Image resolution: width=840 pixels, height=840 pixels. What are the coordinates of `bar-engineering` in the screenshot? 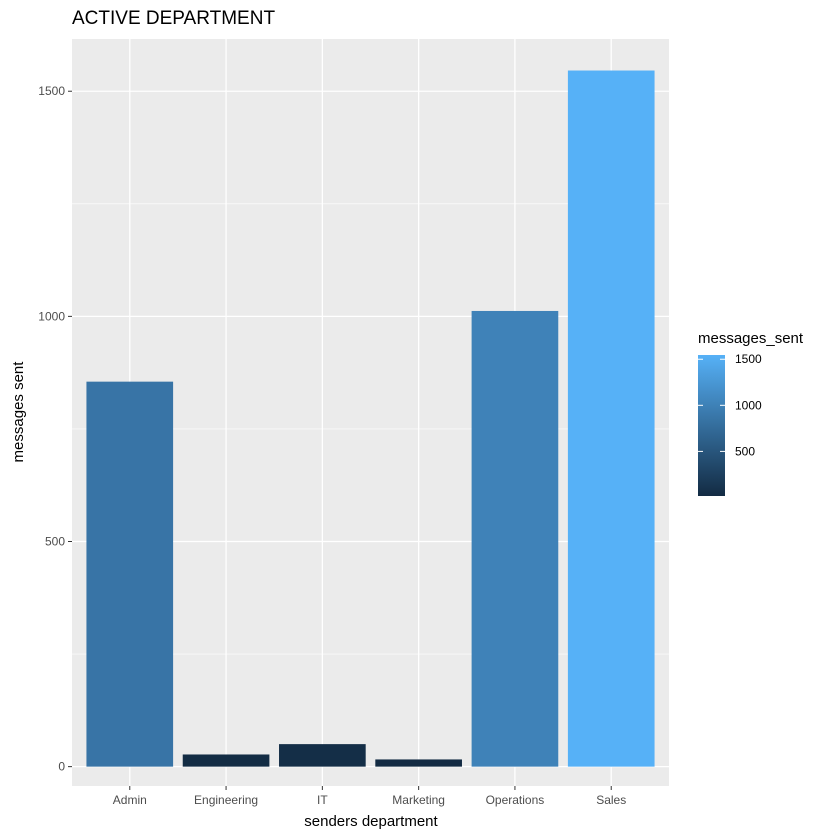 It's located at (226, 760).